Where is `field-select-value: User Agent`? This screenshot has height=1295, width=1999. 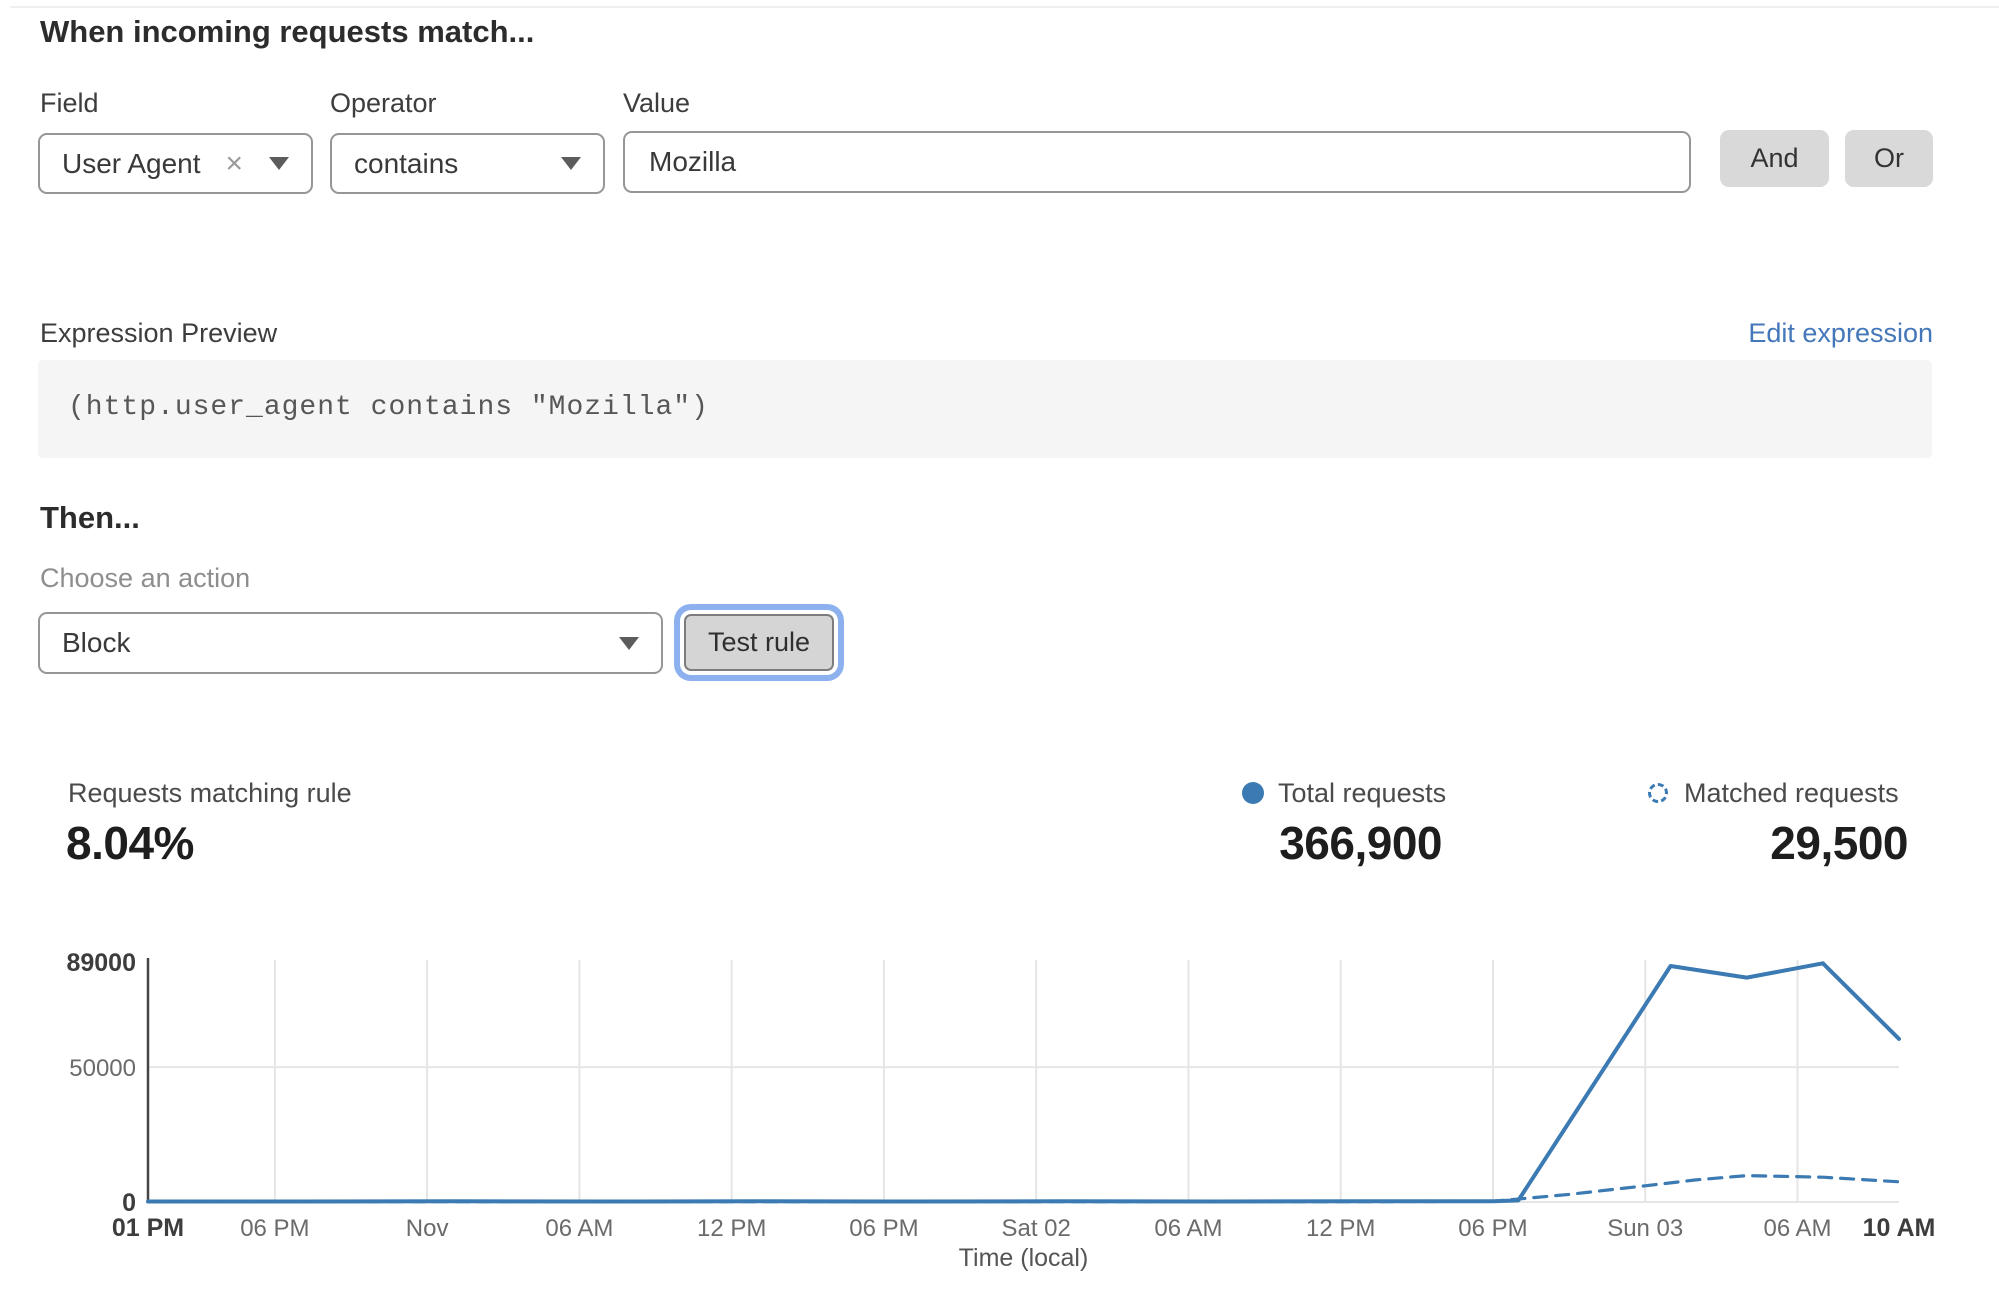
field-select-value: User Agent is located at coordinates (131, 163).